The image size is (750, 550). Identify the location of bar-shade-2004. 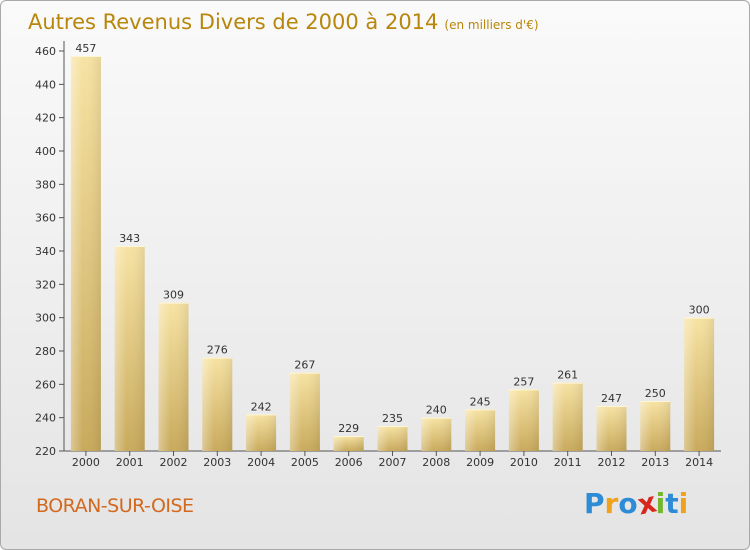
(261, 432).